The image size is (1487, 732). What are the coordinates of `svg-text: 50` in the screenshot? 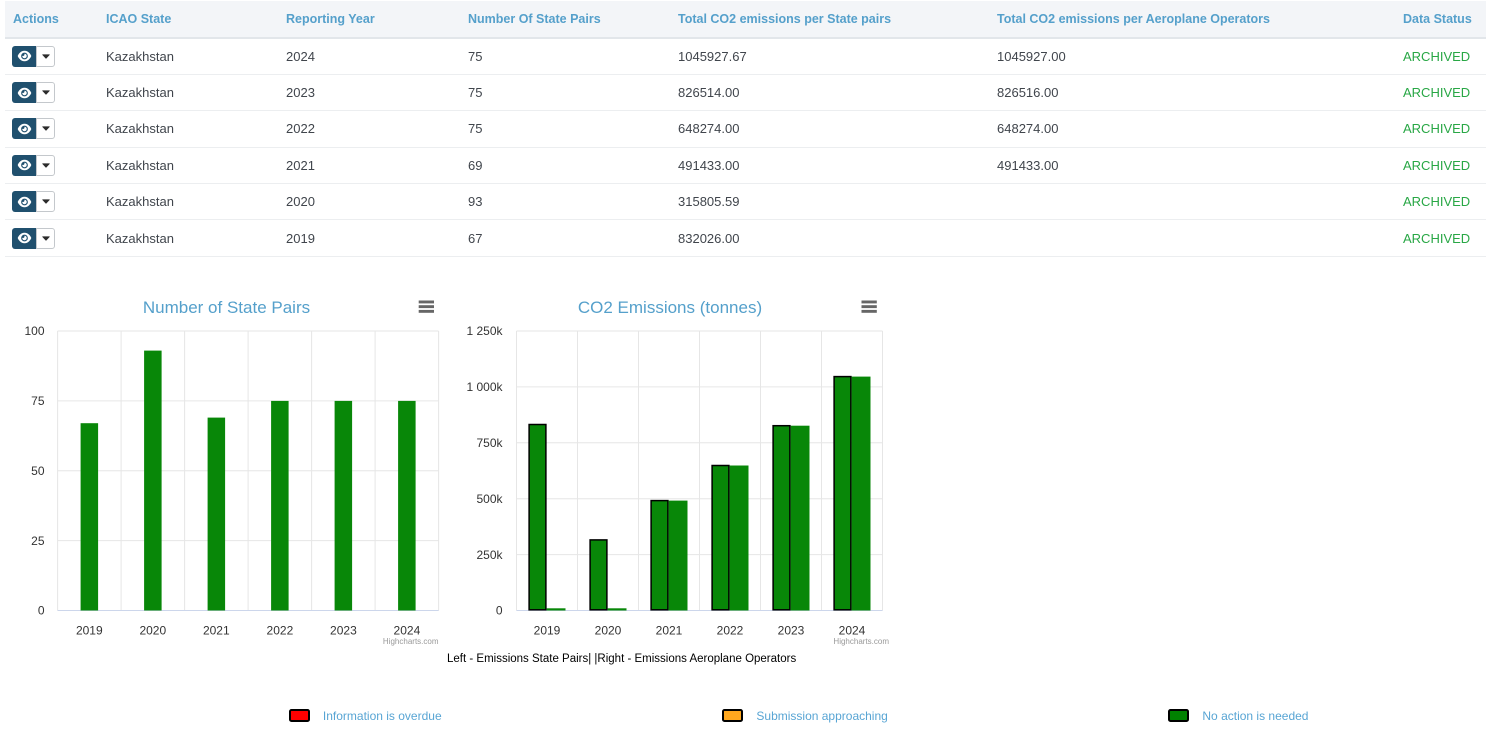 It's located at (38, 471).